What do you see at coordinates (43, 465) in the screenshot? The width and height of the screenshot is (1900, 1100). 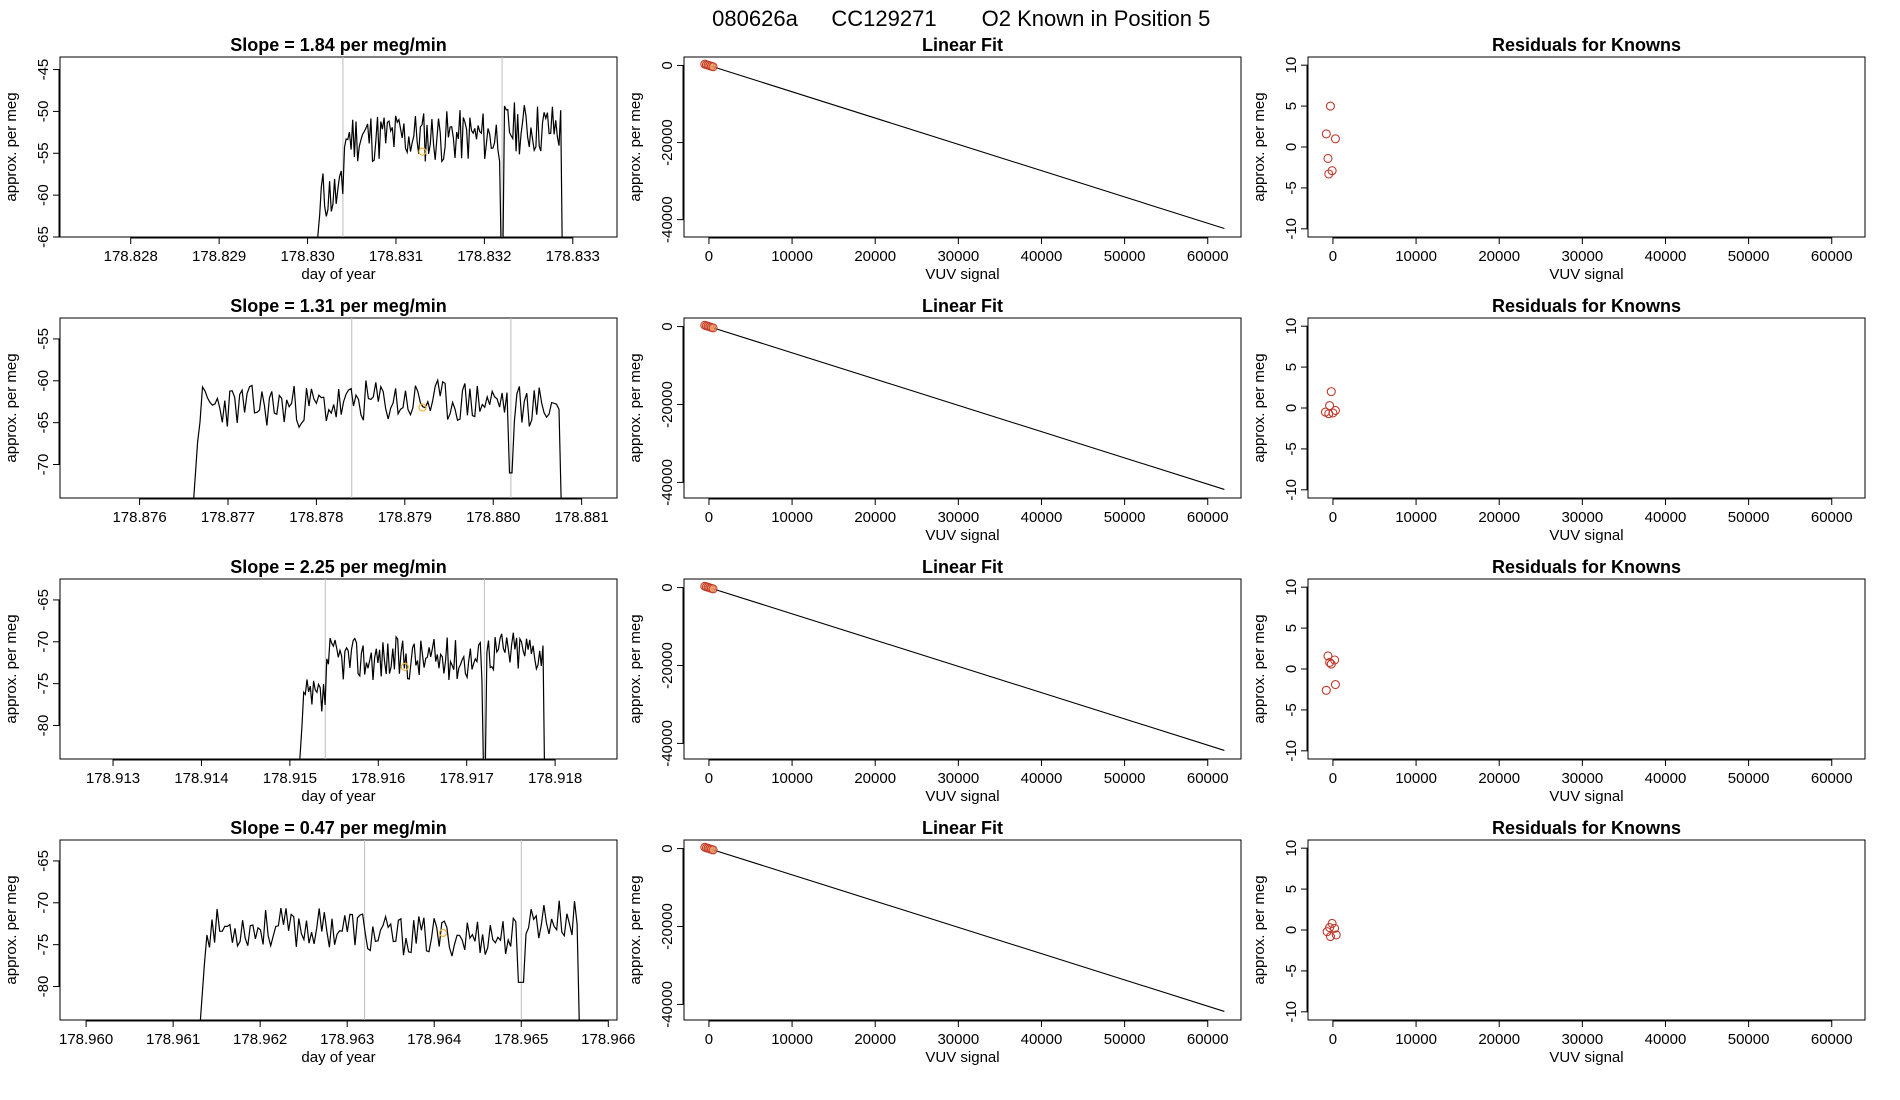 I see `y-tick-label: -70` at bounding box center [43, 465].